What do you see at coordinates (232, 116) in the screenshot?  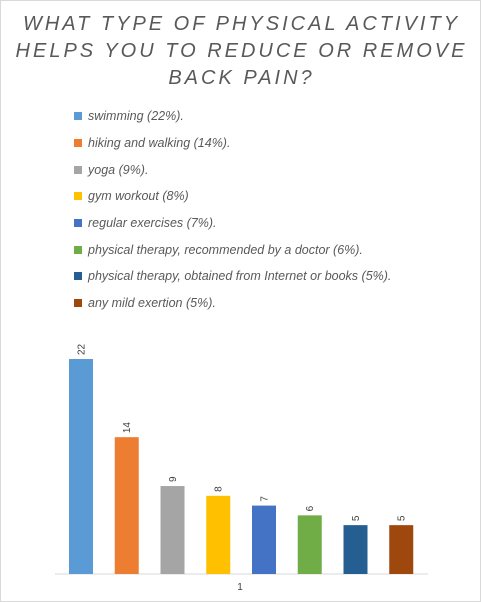 I see `legend-item: swimming (22%).` at bounding box center [232, 116].